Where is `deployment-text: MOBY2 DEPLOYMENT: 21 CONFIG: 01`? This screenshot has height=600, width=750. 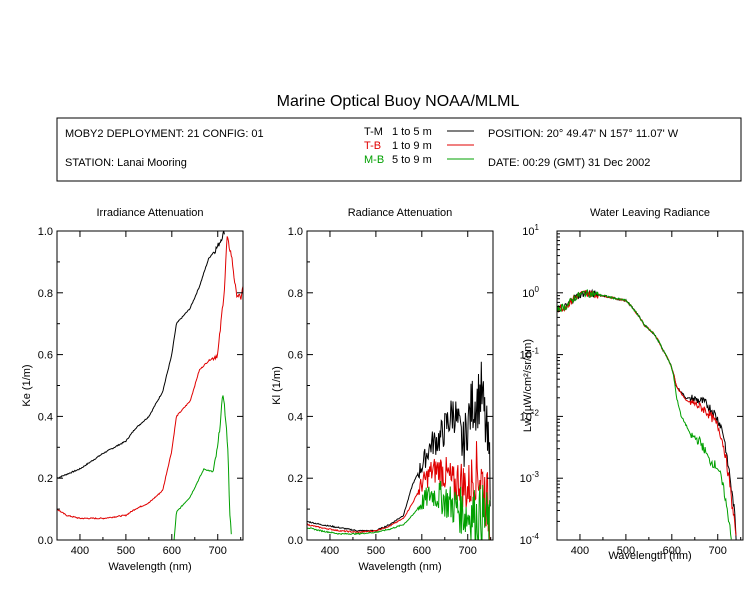 deployment-text: MOBY2 DEPLOYMENT: 21 CONFIG: 01 is located at coordinates (164, 134).